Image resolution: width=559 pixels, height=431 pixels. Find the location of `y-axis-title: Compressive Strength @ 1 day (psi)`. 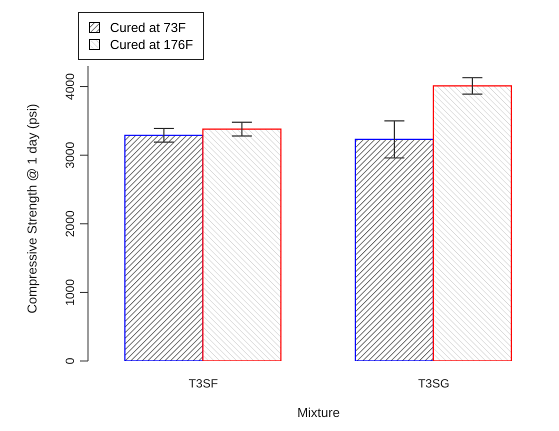

y-axis-title: Compressive Strength @ 1 day (psi) is located at coordinates (32, 209).